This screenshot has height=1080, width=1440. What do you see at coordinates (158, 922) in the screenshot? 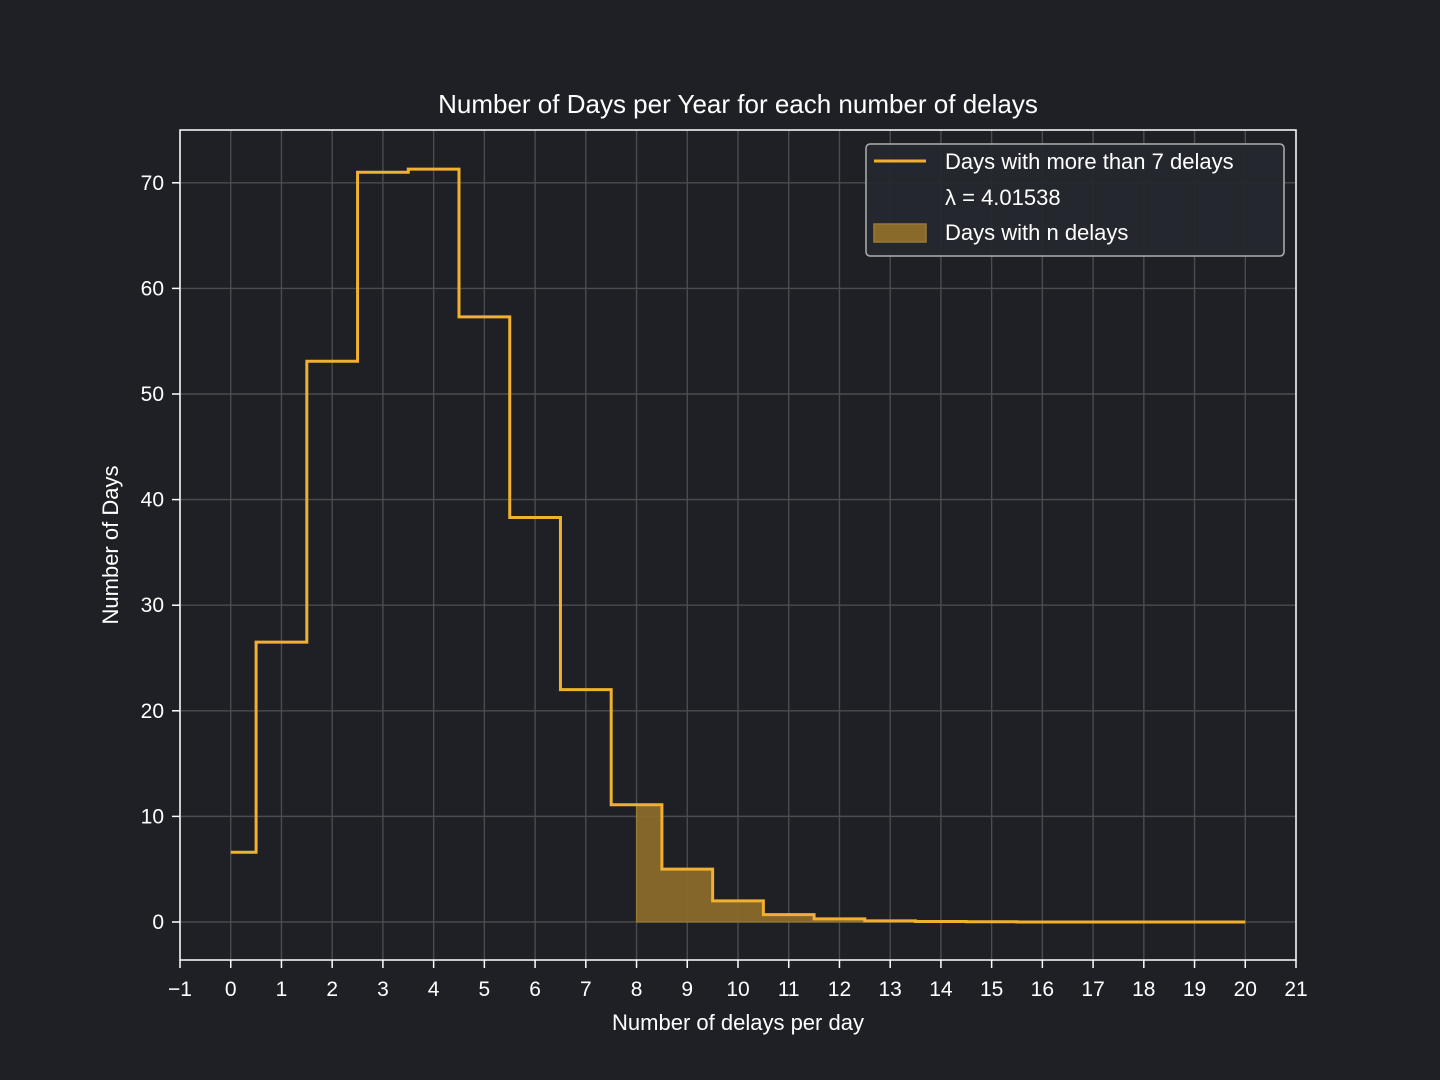
I see `y-tick-label: 0` at bounding box center [158, 922].